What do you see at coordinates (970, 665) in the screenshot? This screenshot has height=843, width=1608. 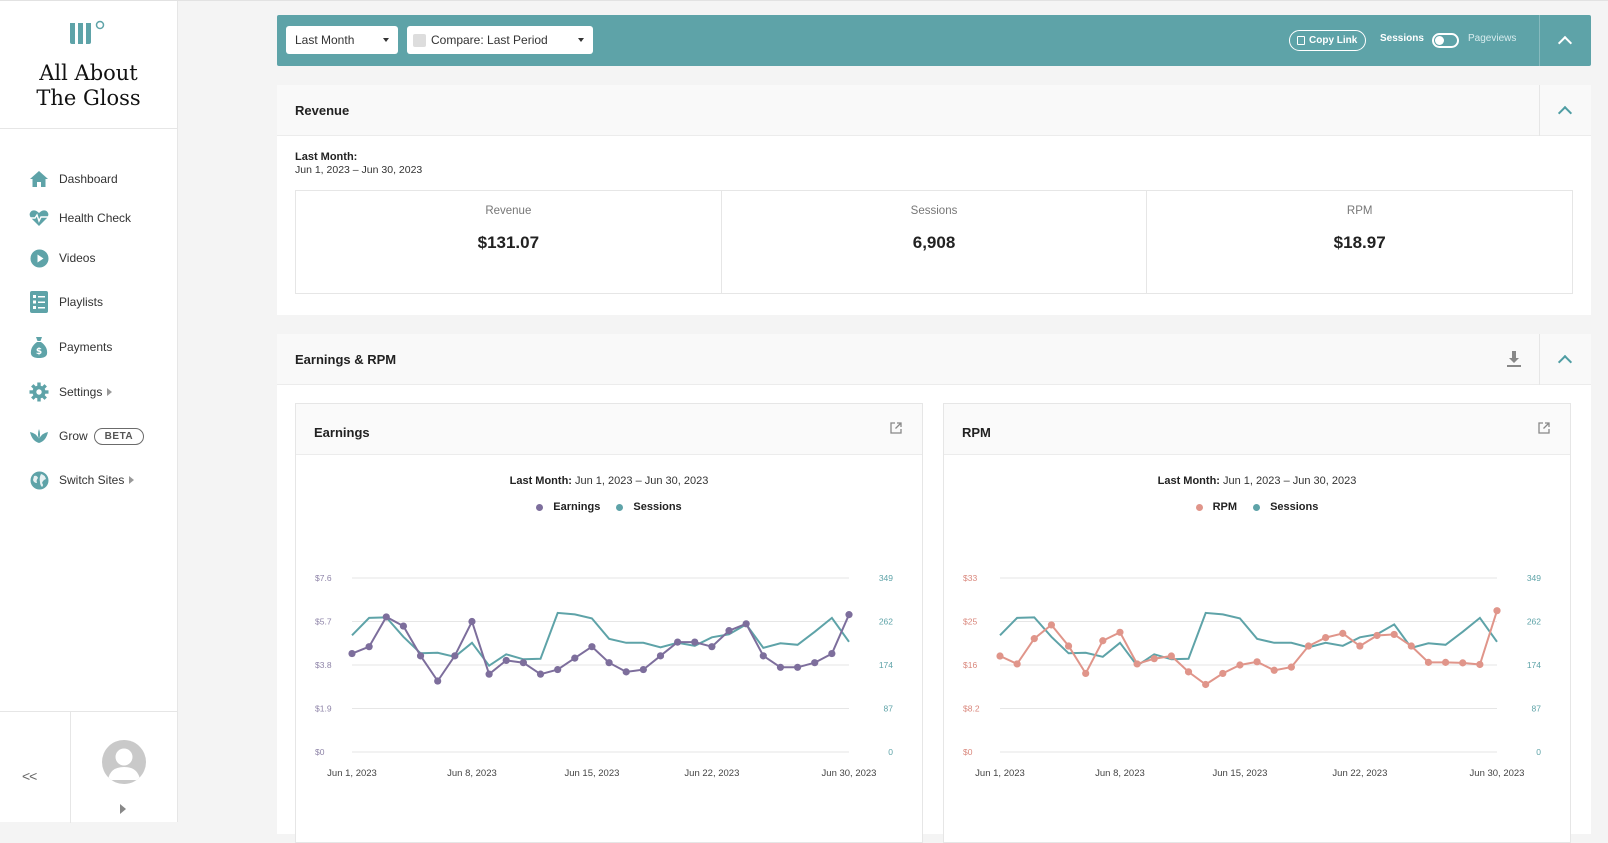 I see `y-left-tick-label: $16` at bounding box center [970, 665].